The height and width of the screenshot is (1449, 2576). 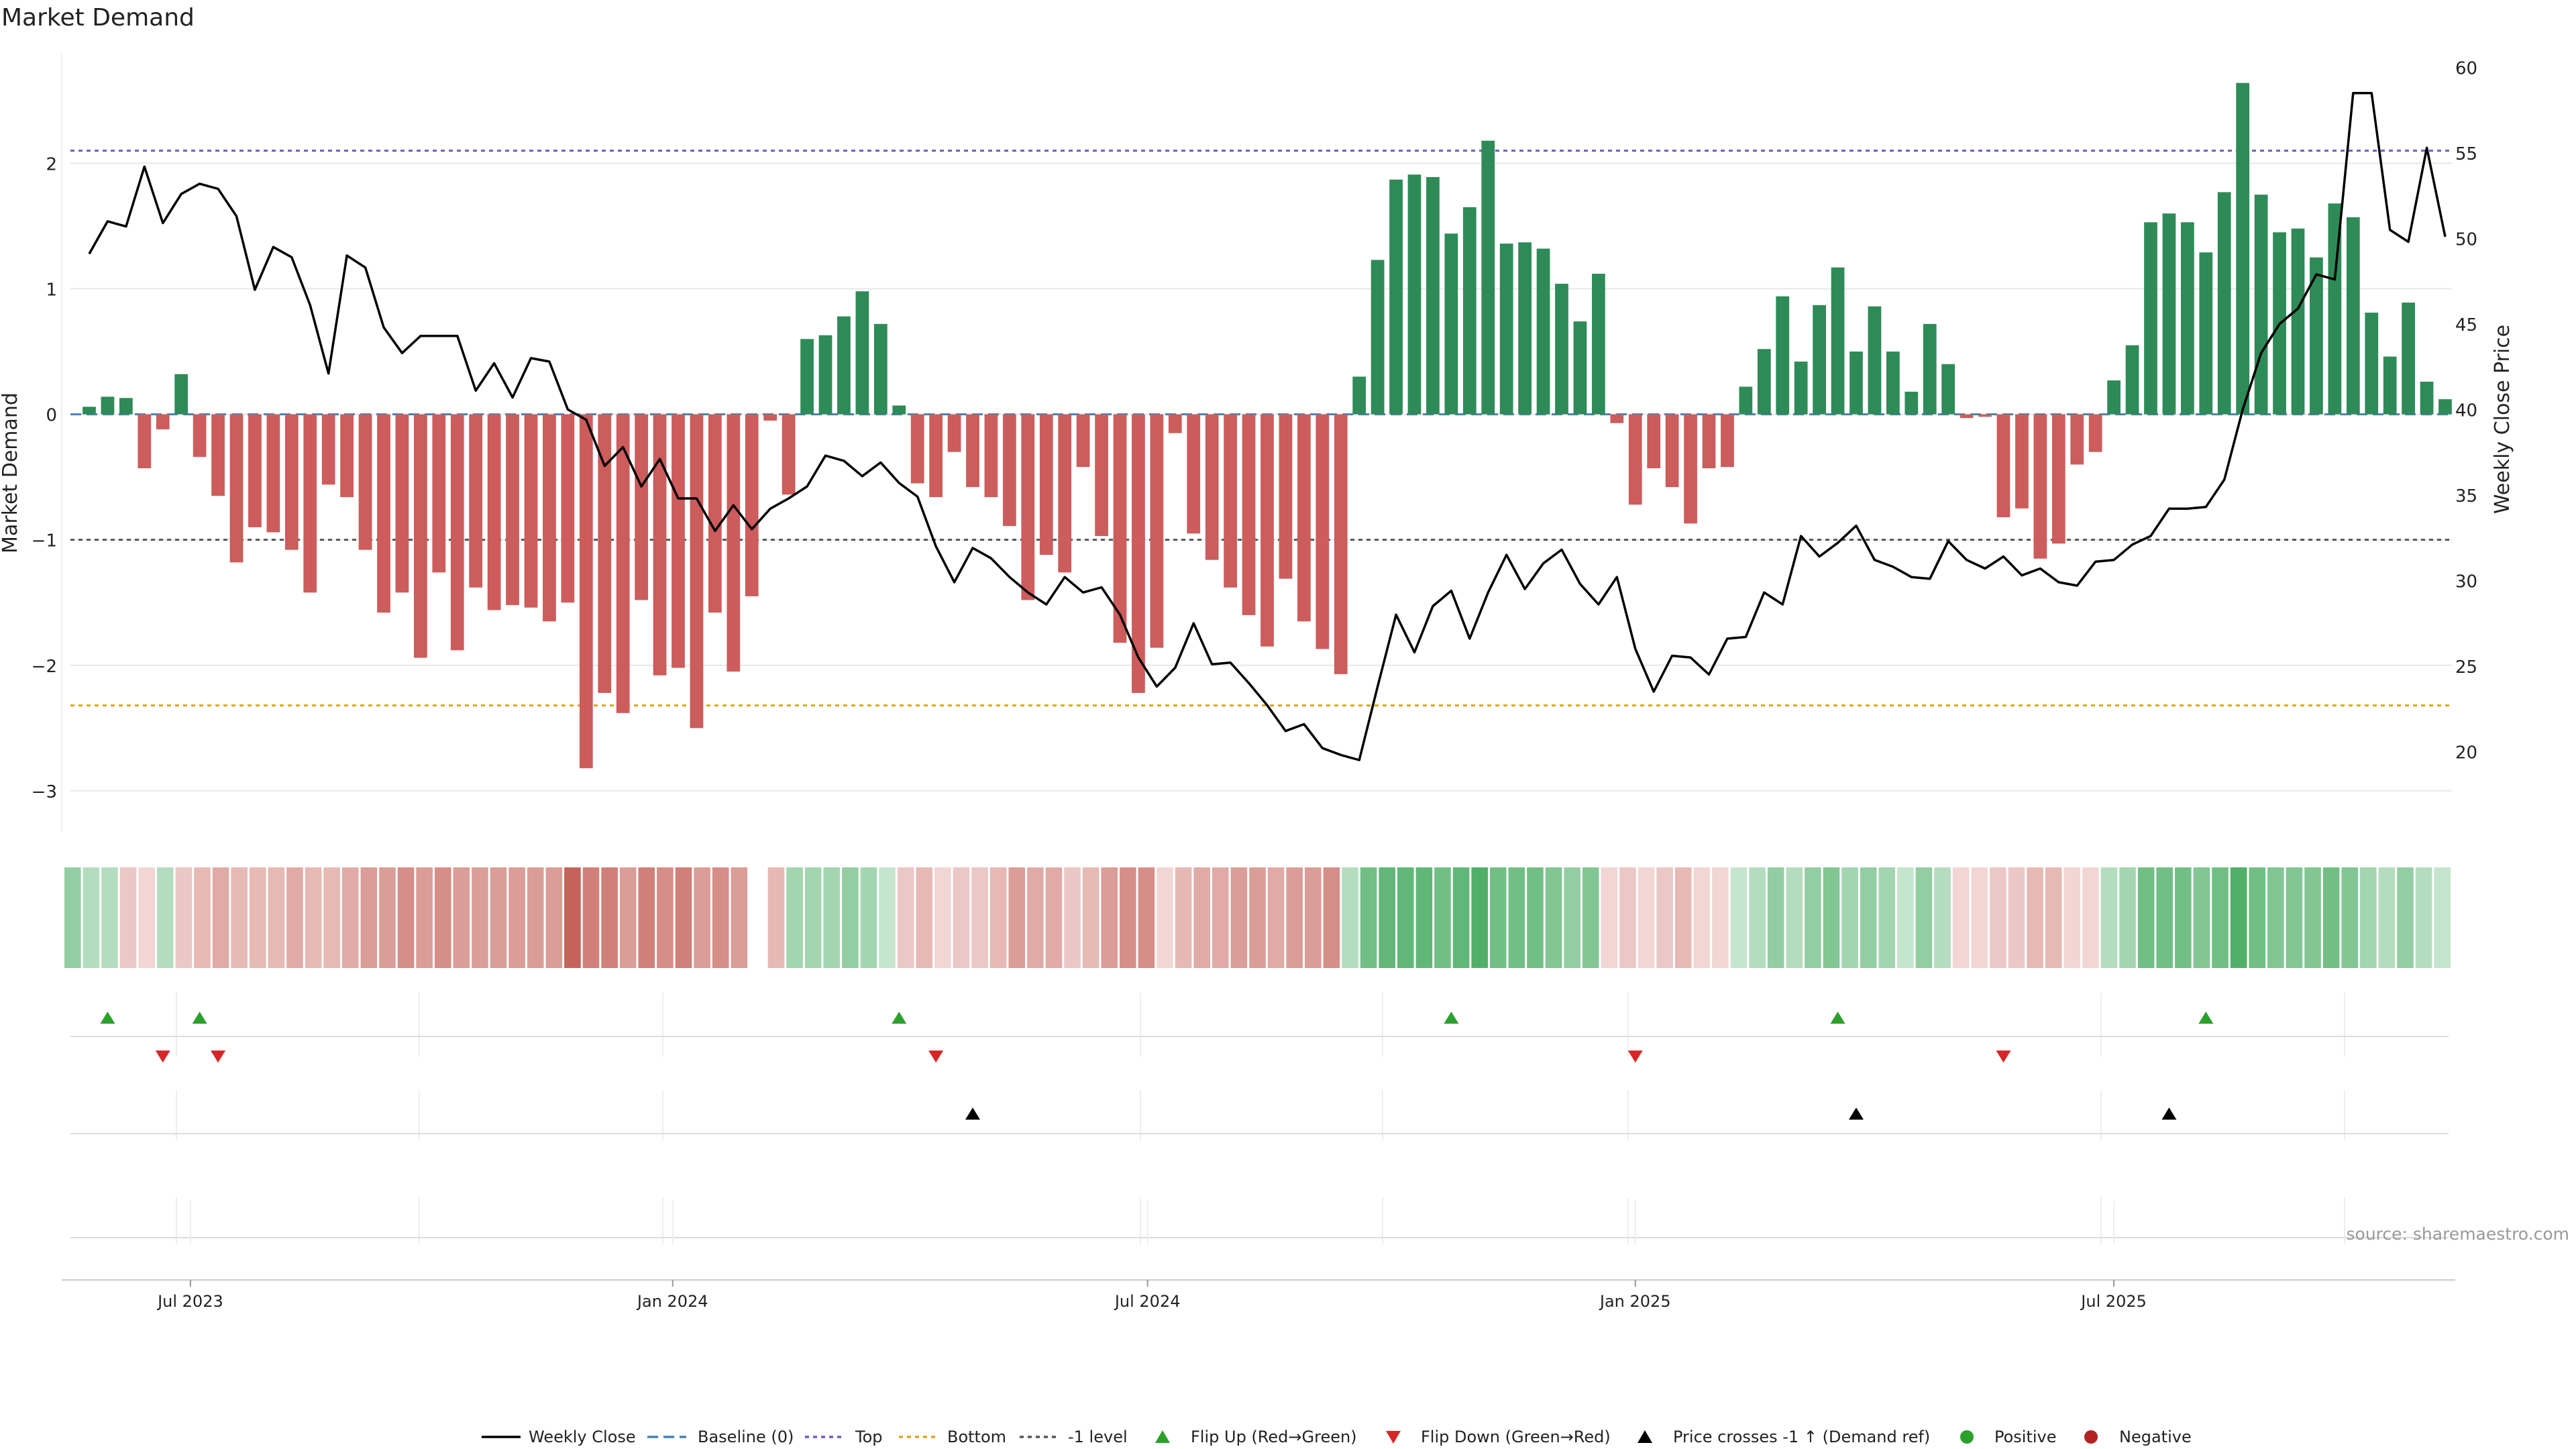 I want to click on y-tick-labels: 2 1 0 −1 −2 −3, so click(x=44, y=478).